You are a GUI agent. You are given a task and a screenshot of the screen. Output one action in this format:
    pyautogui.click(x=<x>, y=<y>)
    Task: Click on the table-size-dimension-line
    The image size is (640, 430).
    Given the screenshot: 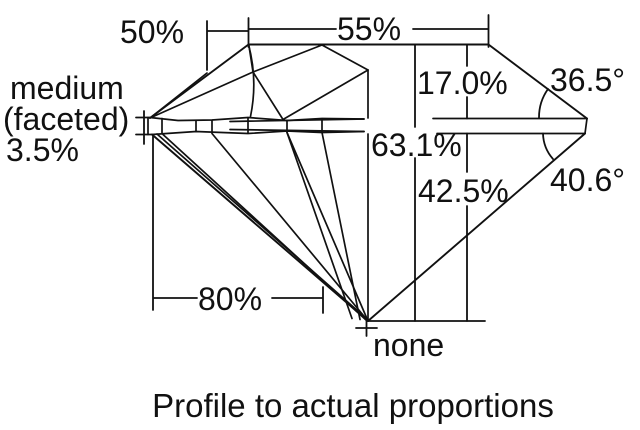 What is the action you would take?
    pyautogui.click(x=368, y=31)
    